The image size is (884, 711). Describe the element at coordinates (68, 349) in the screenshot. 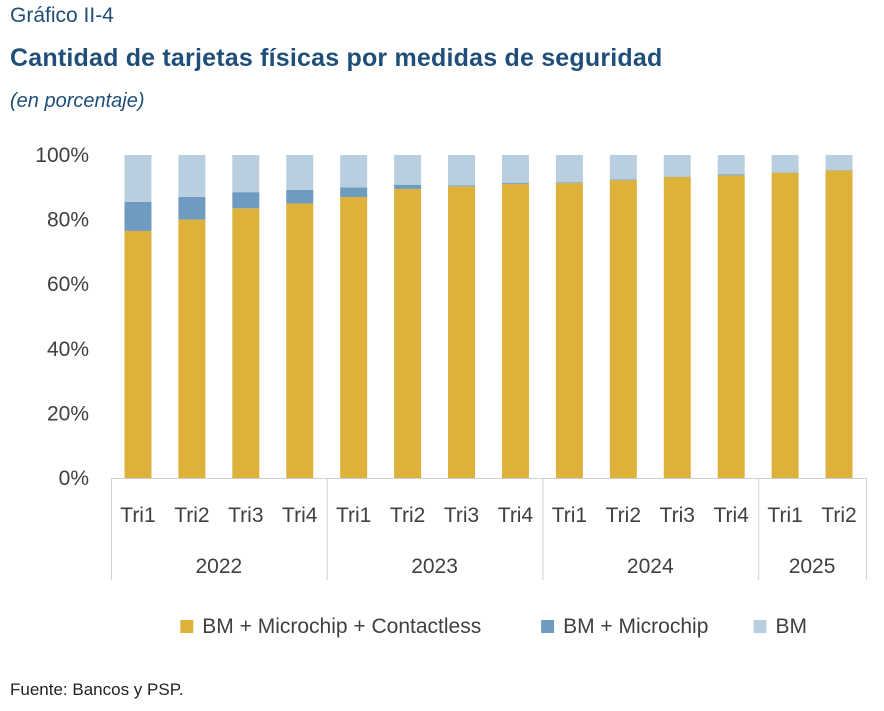

I see `y-tick-label: 40%` at that location.